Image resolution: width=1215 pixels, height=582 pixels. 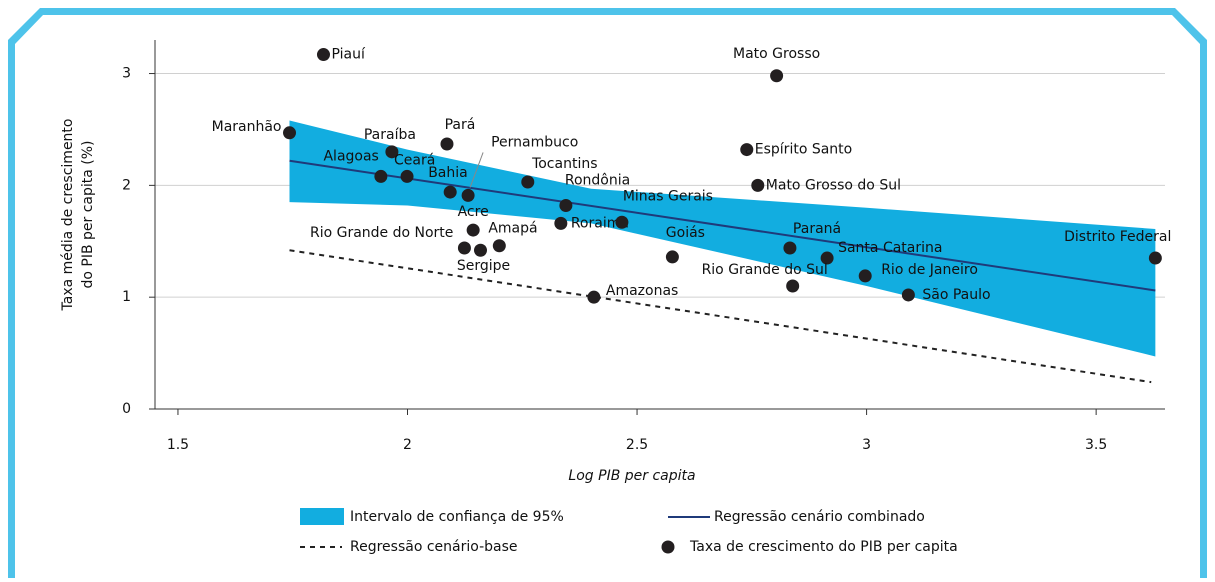 I want to click on point-label: Amapá, so click(x=512, y=229).